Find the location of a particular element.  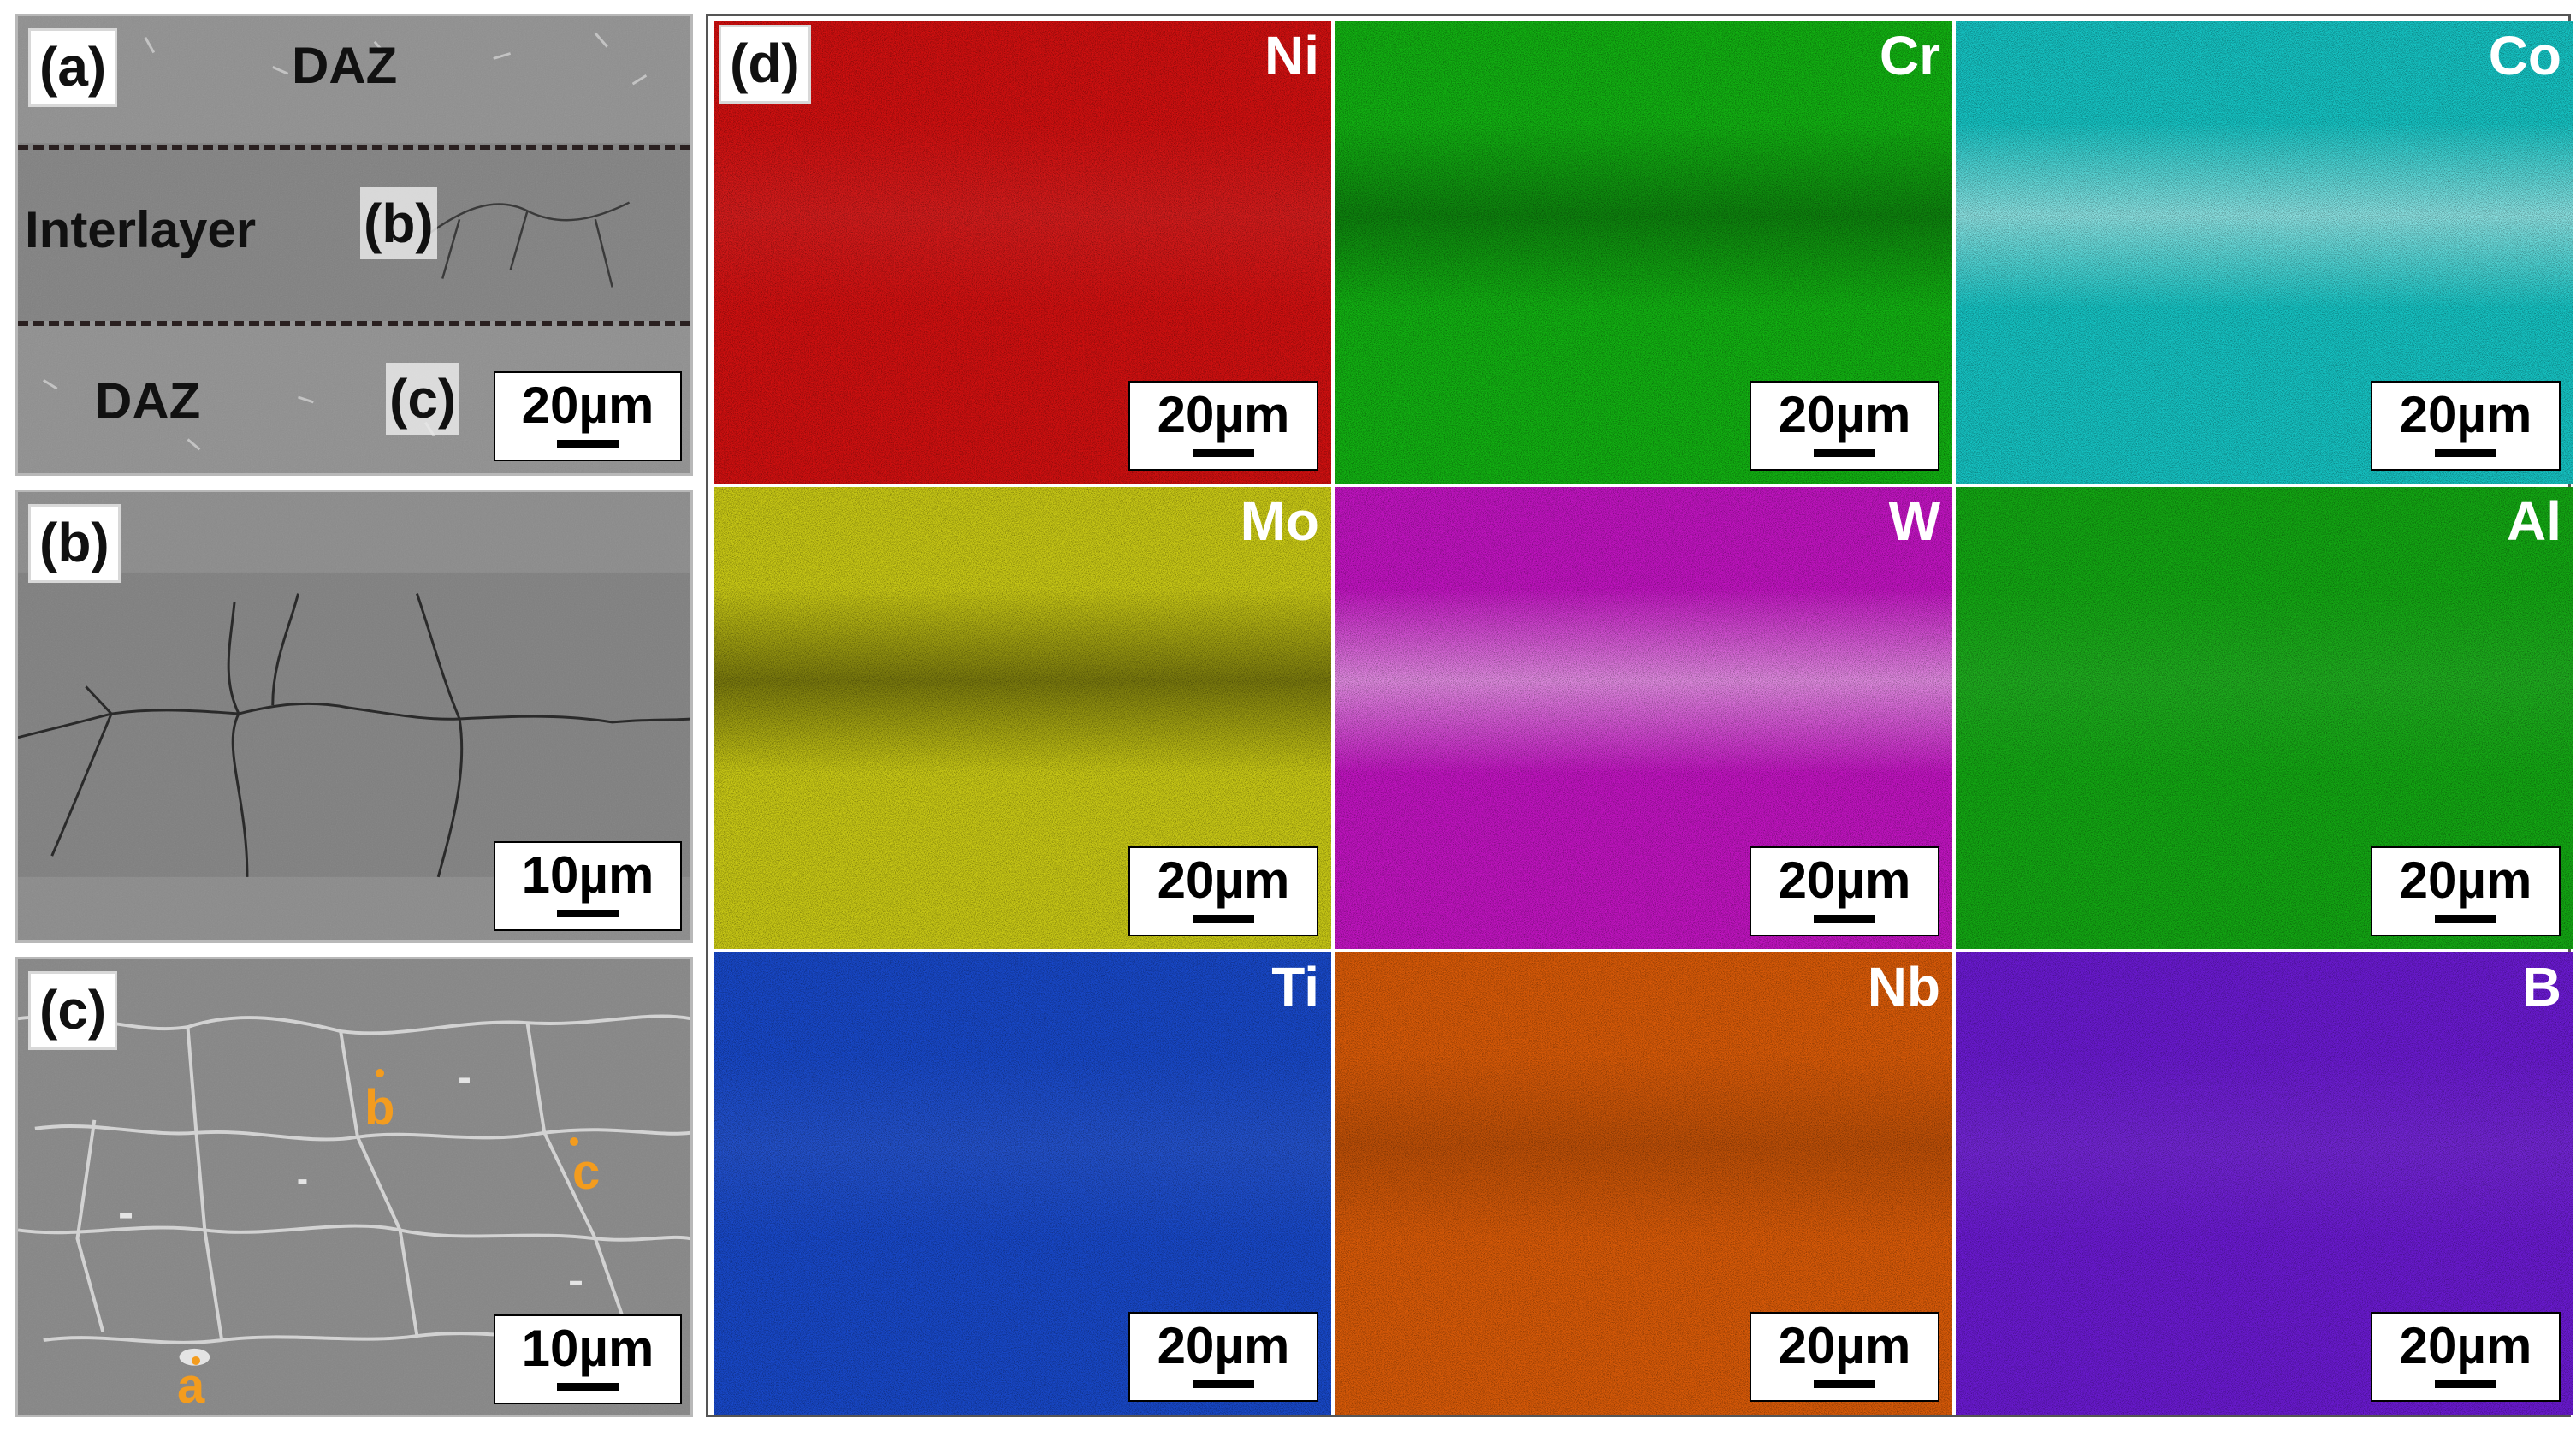

eds-map-ti-label: Ti is located at coordinates (1295, 987).